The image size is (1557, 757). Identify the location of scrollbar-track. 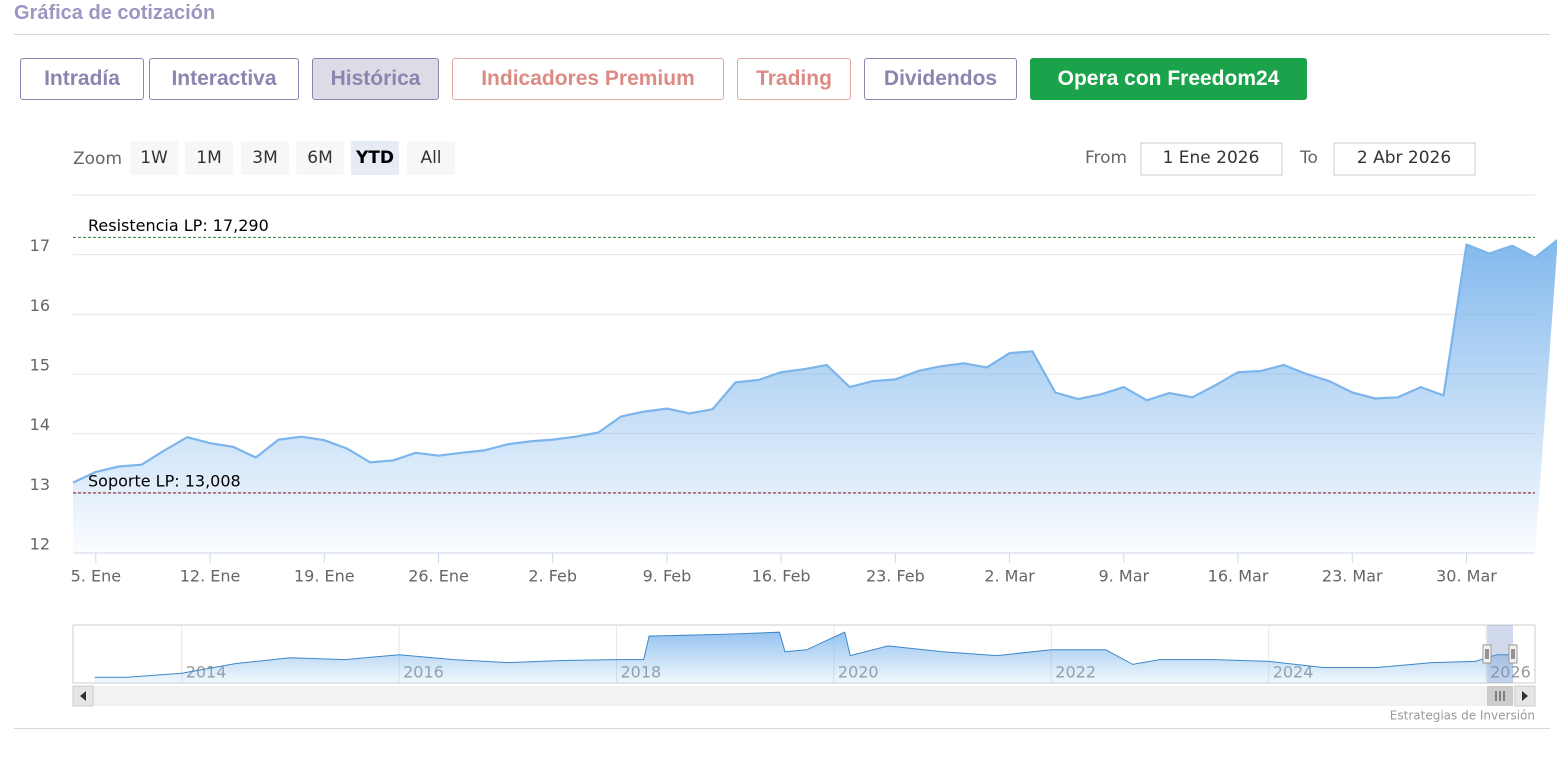
(804, 696).